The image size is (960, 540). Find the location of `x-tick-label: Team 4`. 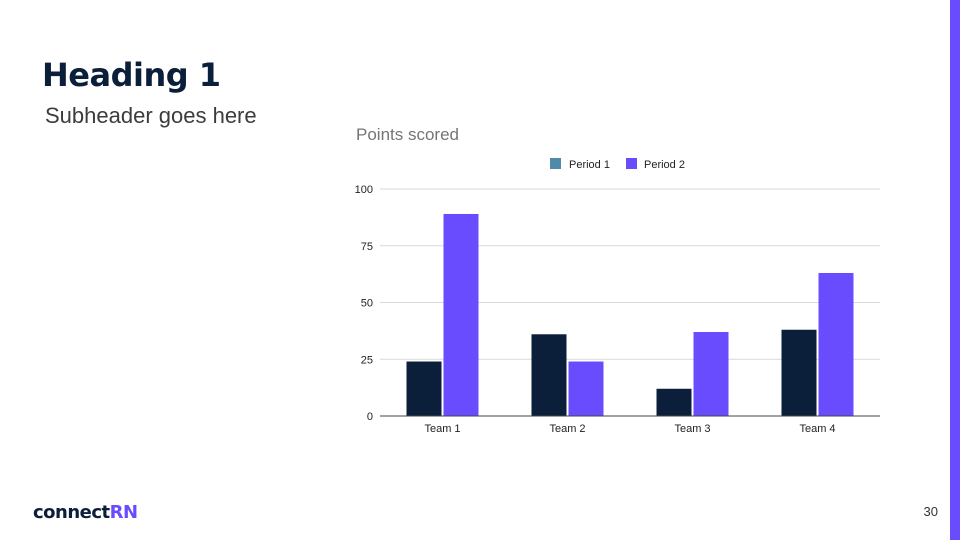

x-tick-label: Team 4 is located at coordinates (817, 429).